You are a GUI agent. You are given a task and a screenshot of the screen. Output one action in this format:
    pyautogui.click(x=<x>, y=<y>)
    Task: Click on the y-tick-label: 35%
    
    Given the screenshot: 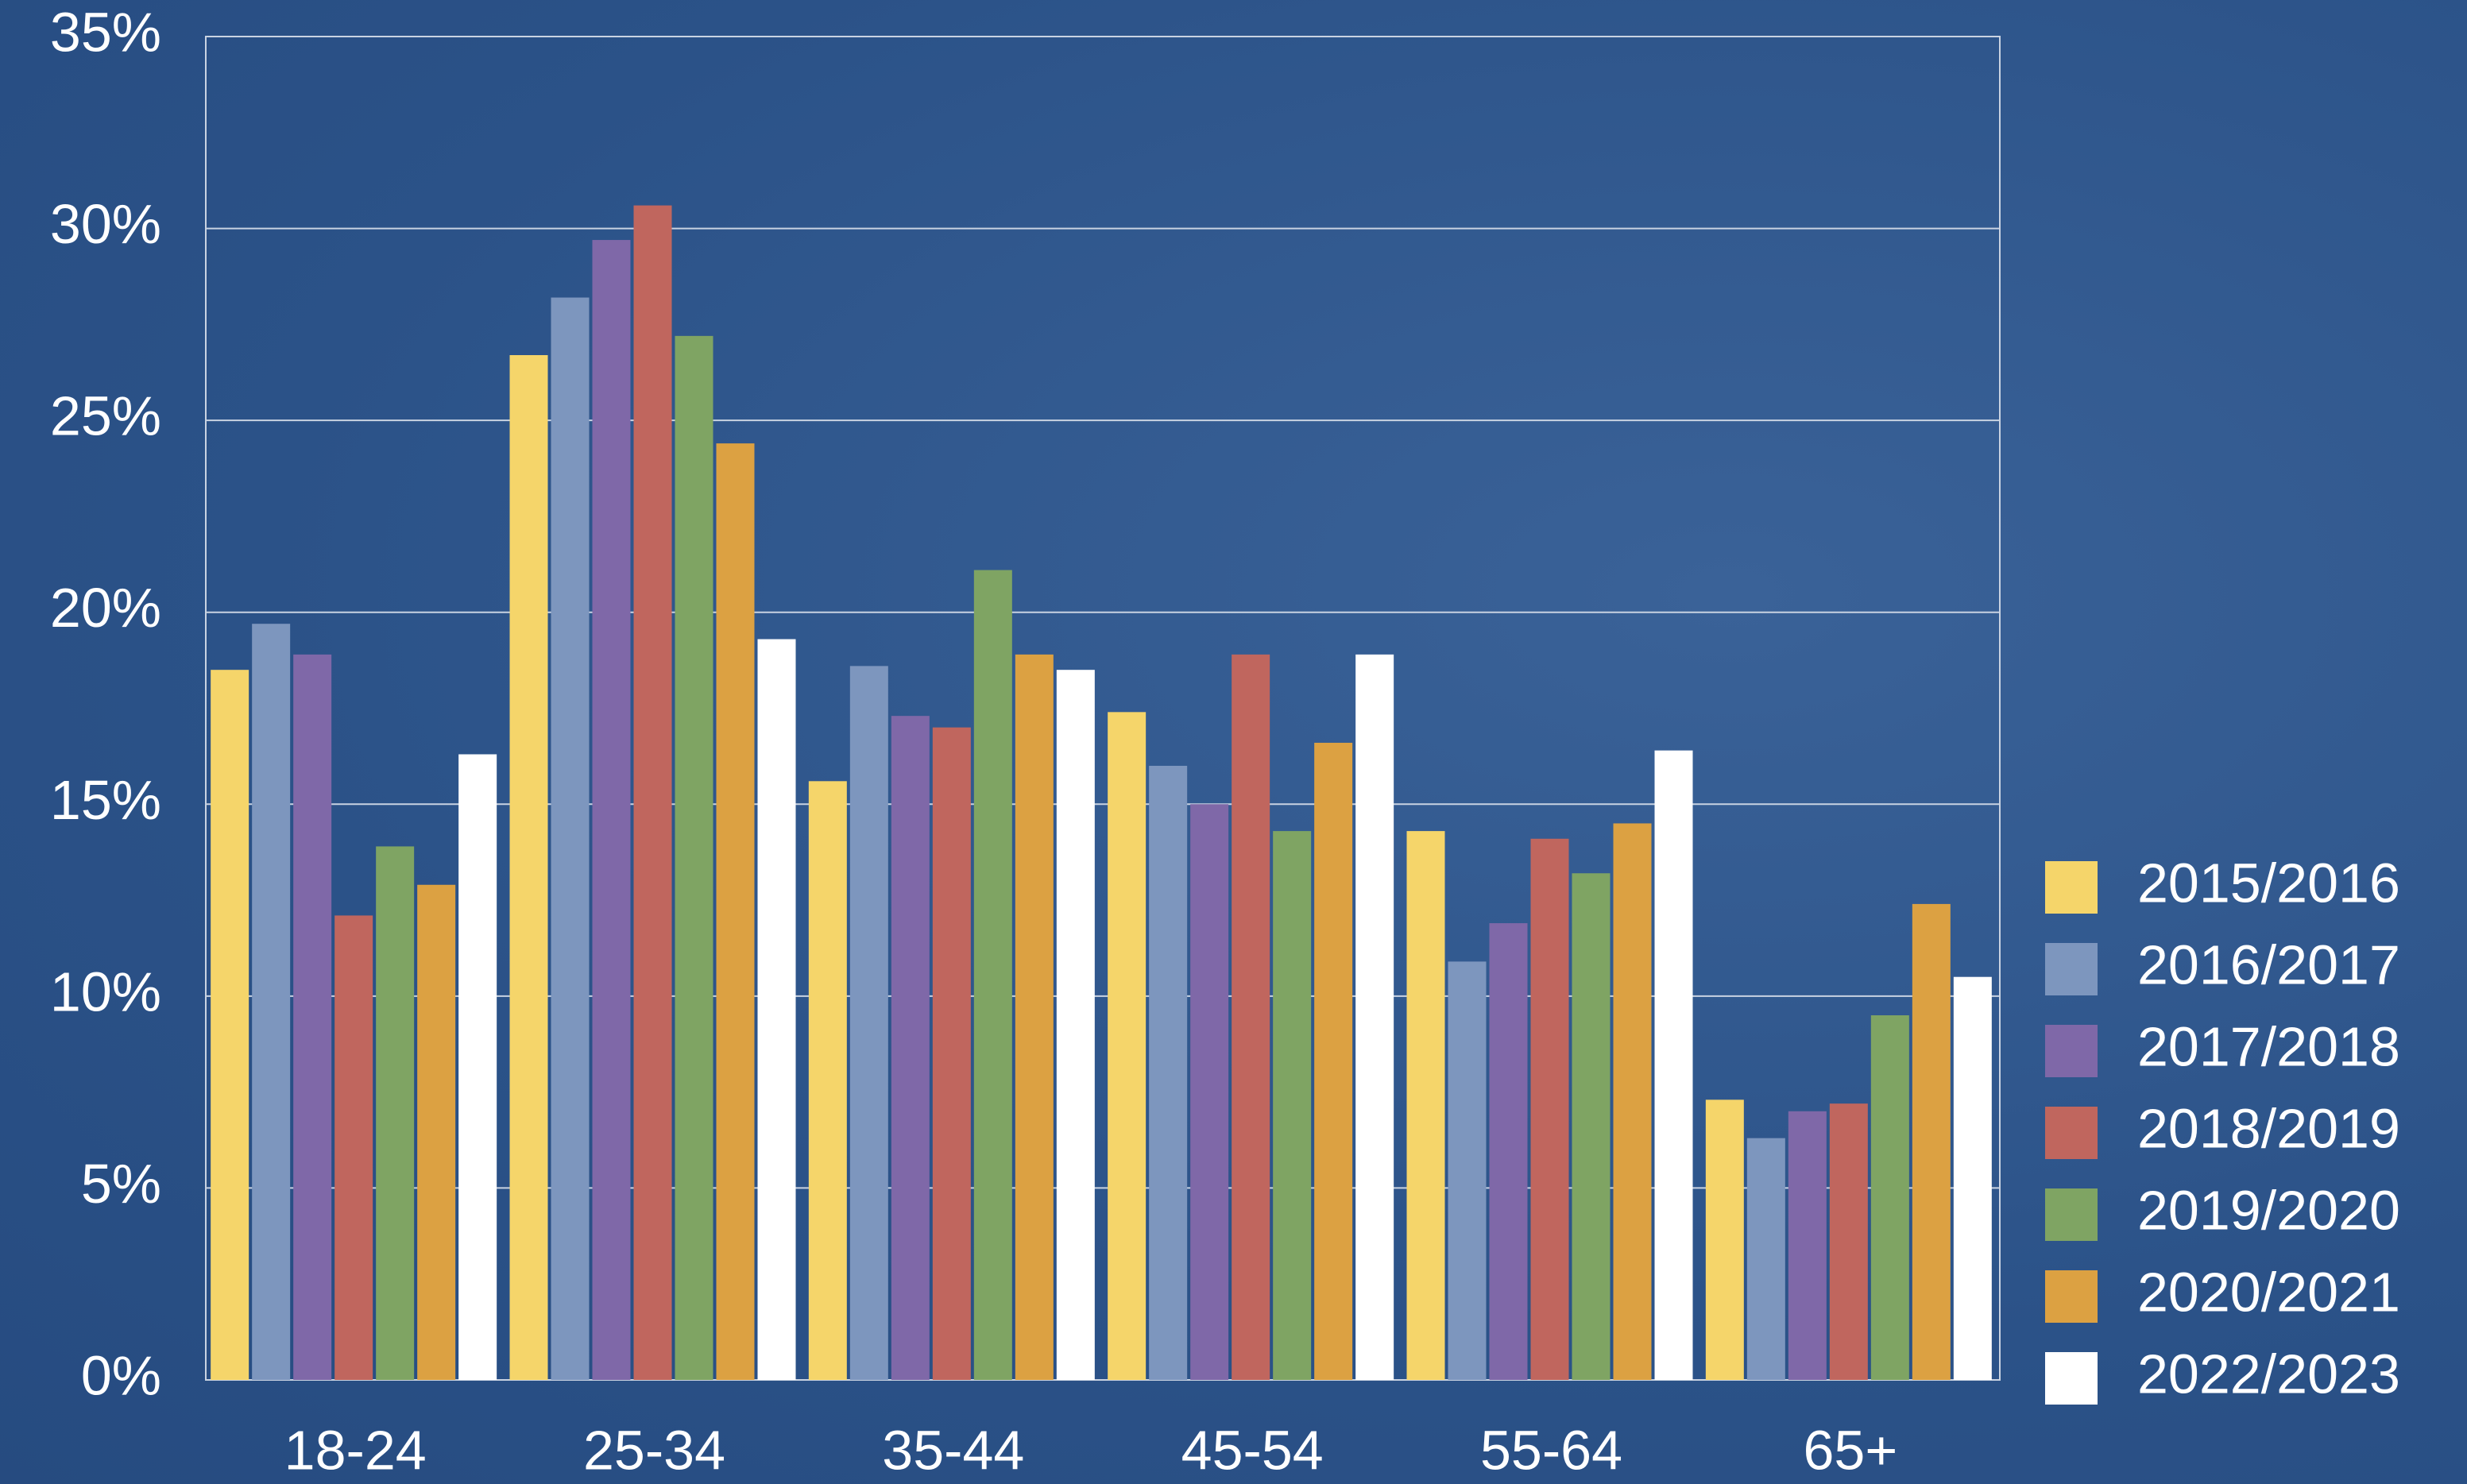 What is the action you would take?
    pyautogui.click(x=106, y=32)
    